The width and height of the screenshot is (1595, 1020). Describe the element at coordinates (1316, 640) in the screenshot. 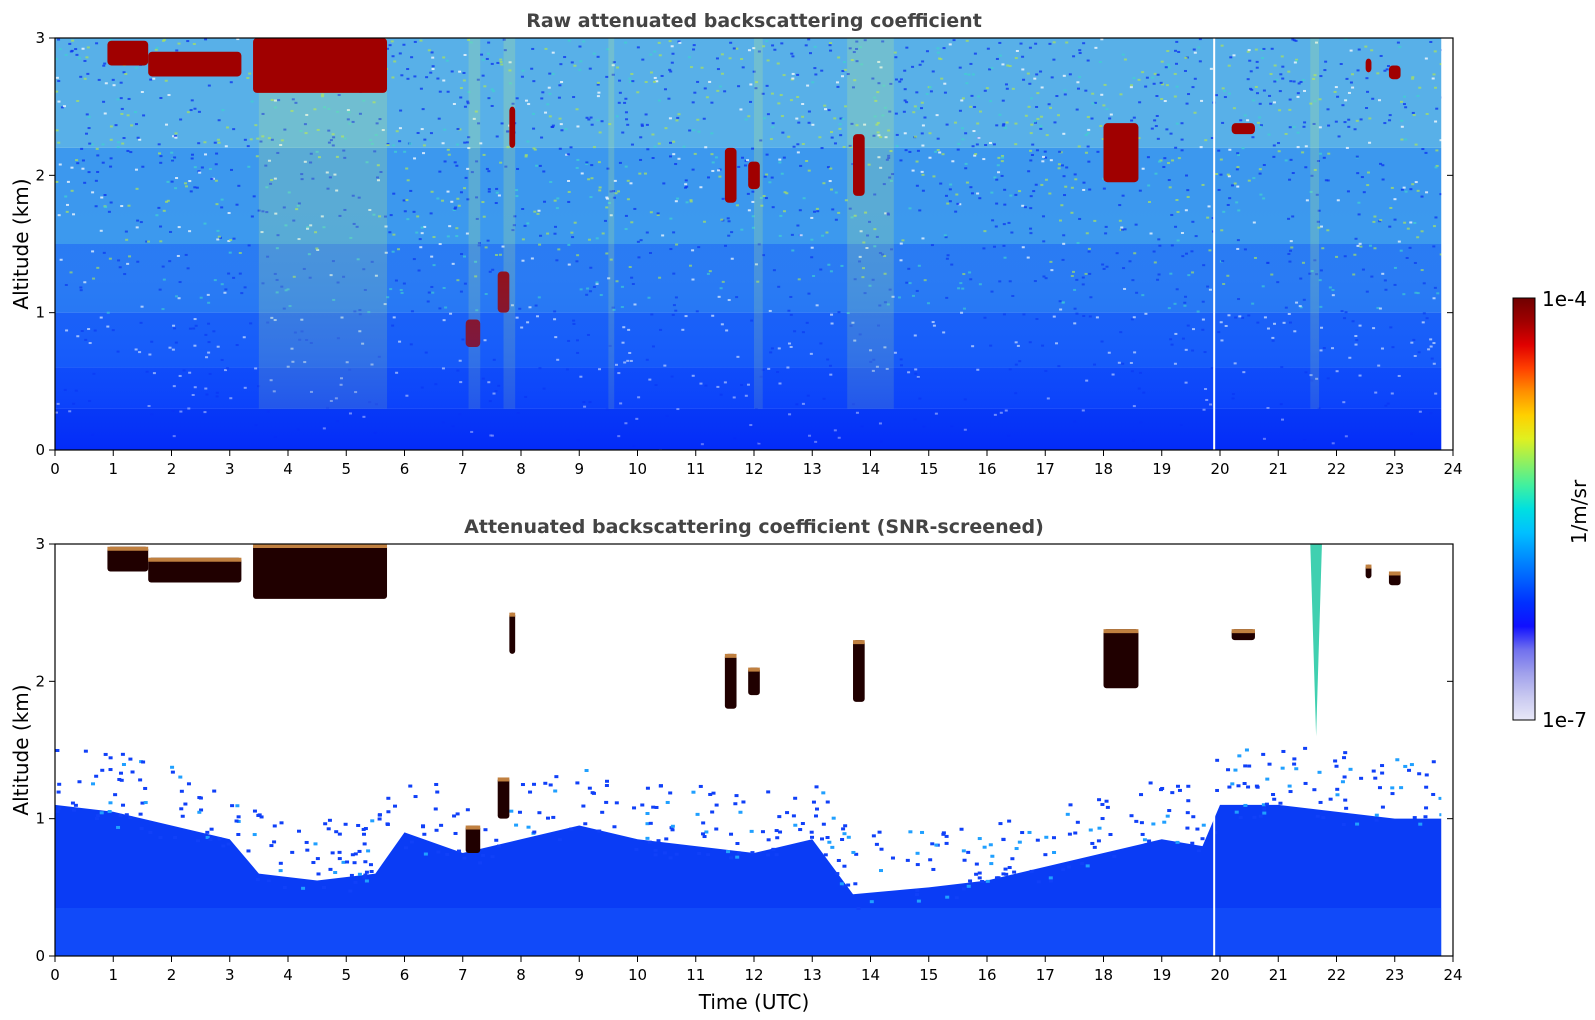

I see `screened-plume` at that location.